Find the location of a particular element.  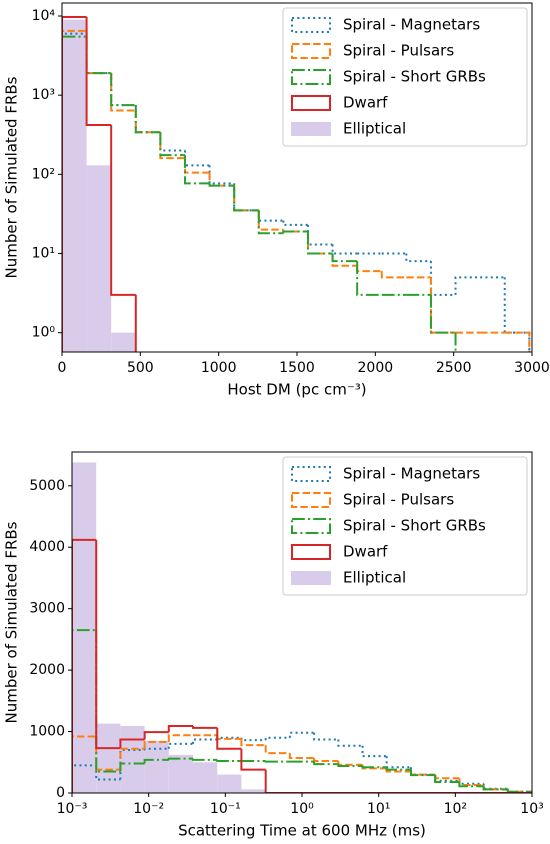

y-tick-label: 10¹ is located at coordinates (43, 254).